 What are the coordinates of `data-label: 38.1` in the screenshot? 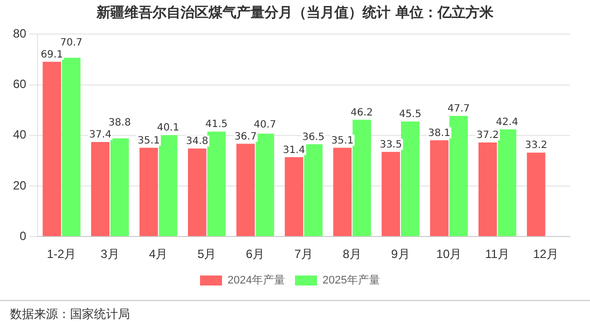 It's located at (439, 133).